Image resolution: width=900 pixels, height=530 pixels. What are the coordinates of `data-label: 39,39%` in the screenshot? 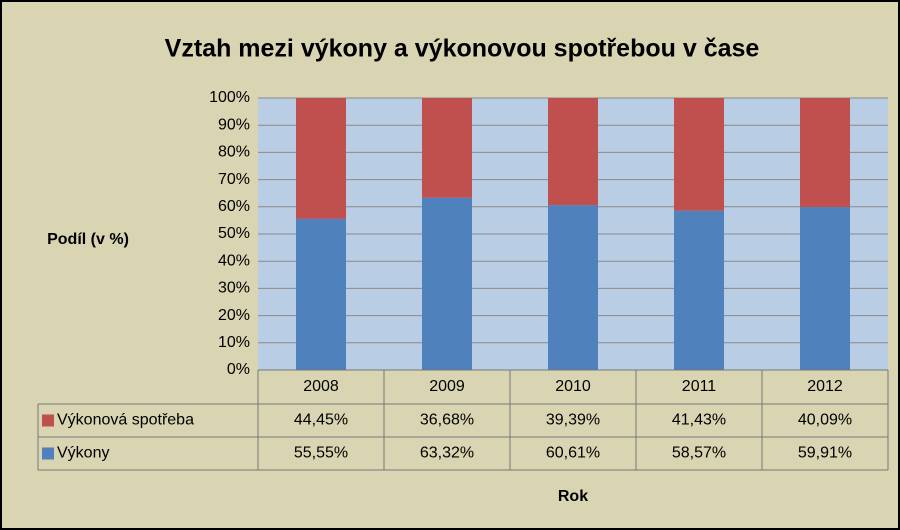 It's located at (573, 420).